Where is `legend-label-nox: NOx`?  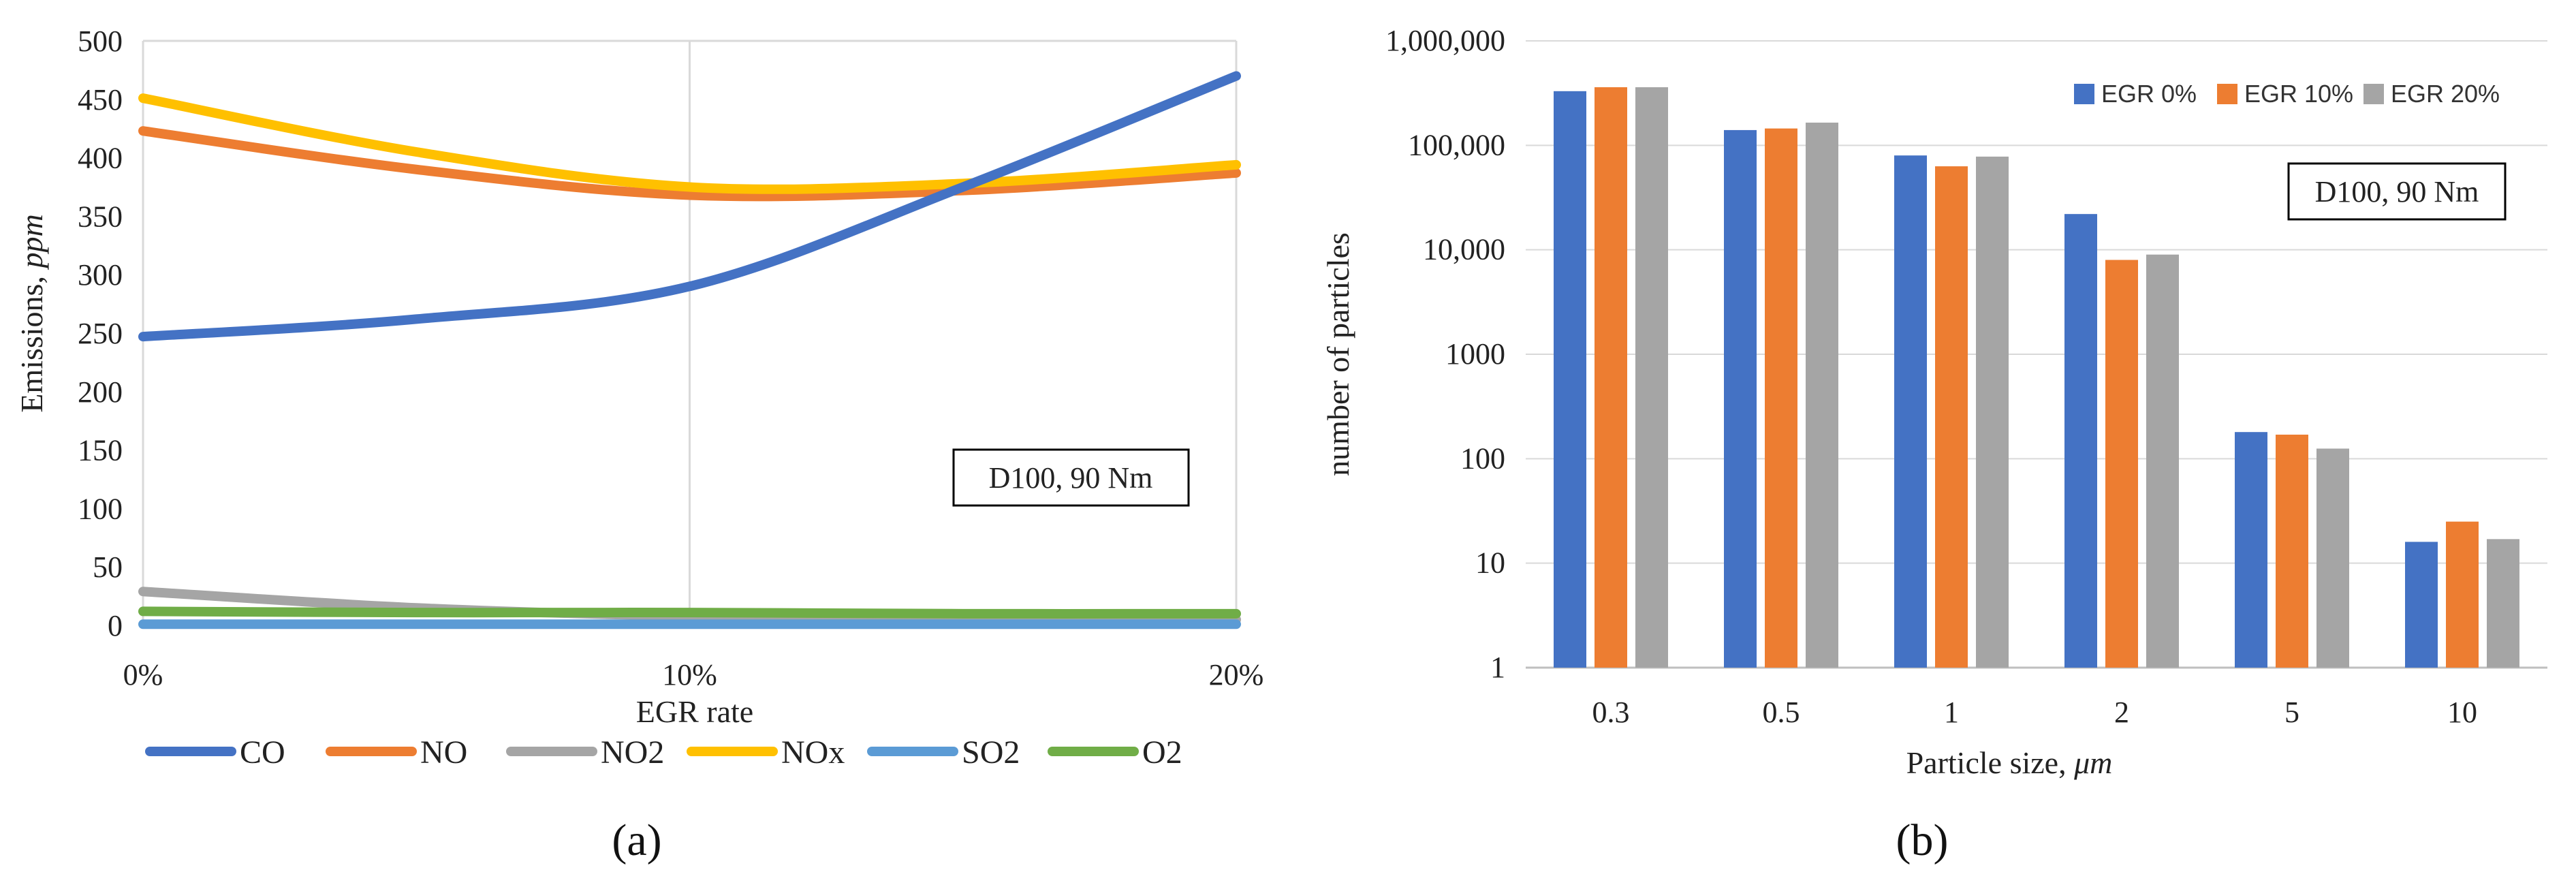 legend-label-nox: NOx is located at coordinates (813, 752).